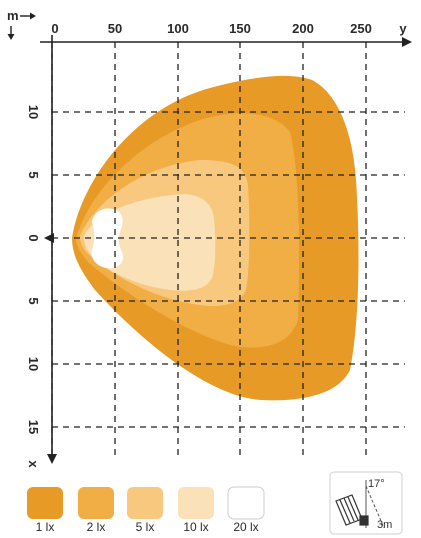 Image resolution: width=421 pixels, height=538 pixels. Describe the element at coordinates (33, 237) in the screenshot. I see `y-tick-label: 0` at that location.